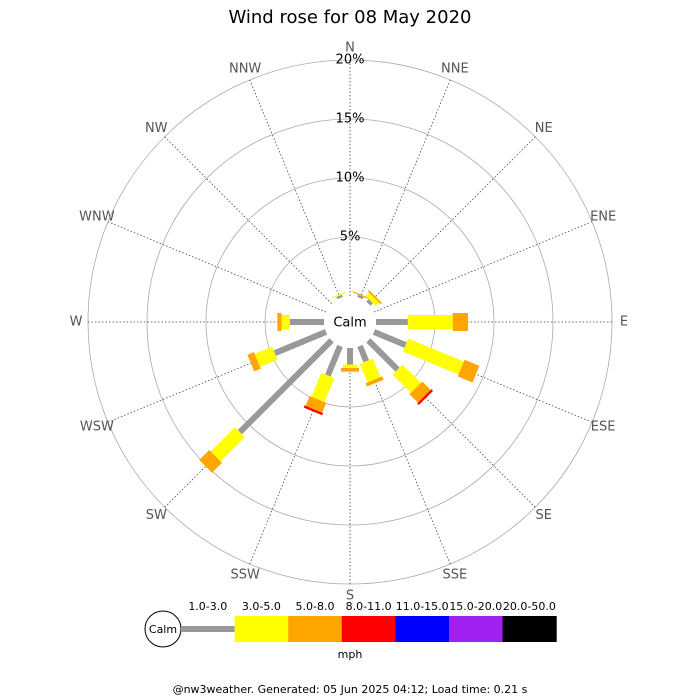 The image size is (700, 700). Describe the element at coordinates (350, 119) in the screenshot. I see `r-tick-label: 15%` at that location.